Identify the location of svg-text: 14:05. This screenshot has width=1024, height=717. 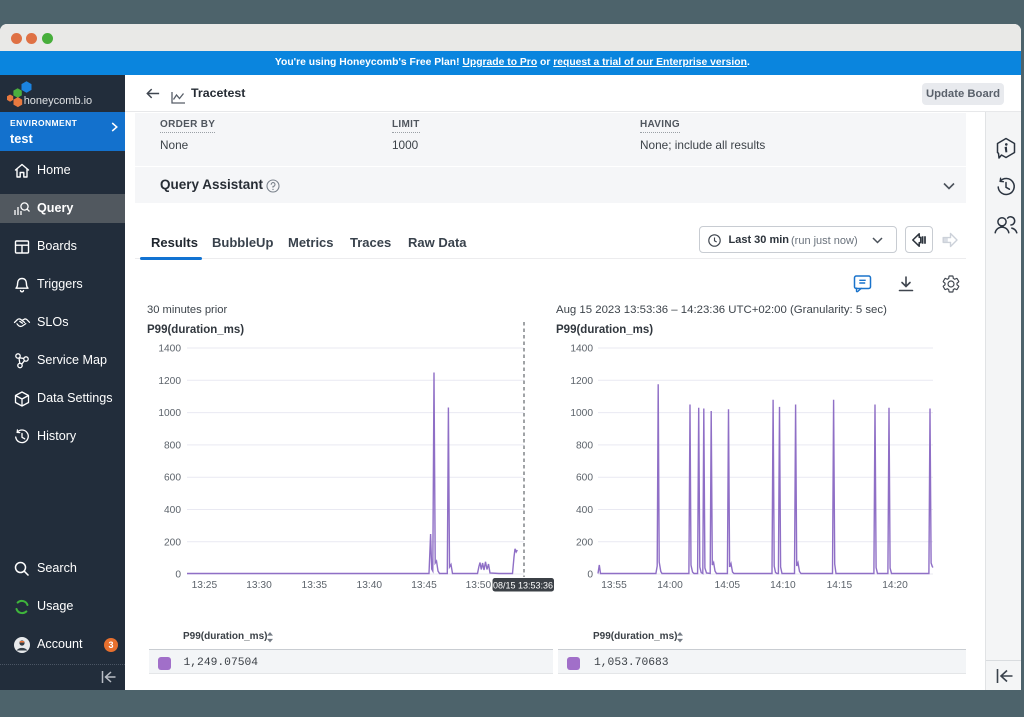
(728, 585).